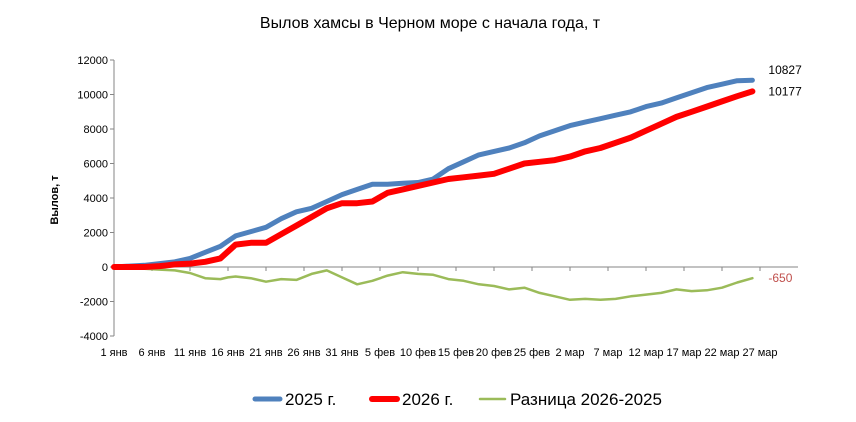 This screenshot has width=856, height=422. I want to click on y-tick-label: 0, so click(105, 268).